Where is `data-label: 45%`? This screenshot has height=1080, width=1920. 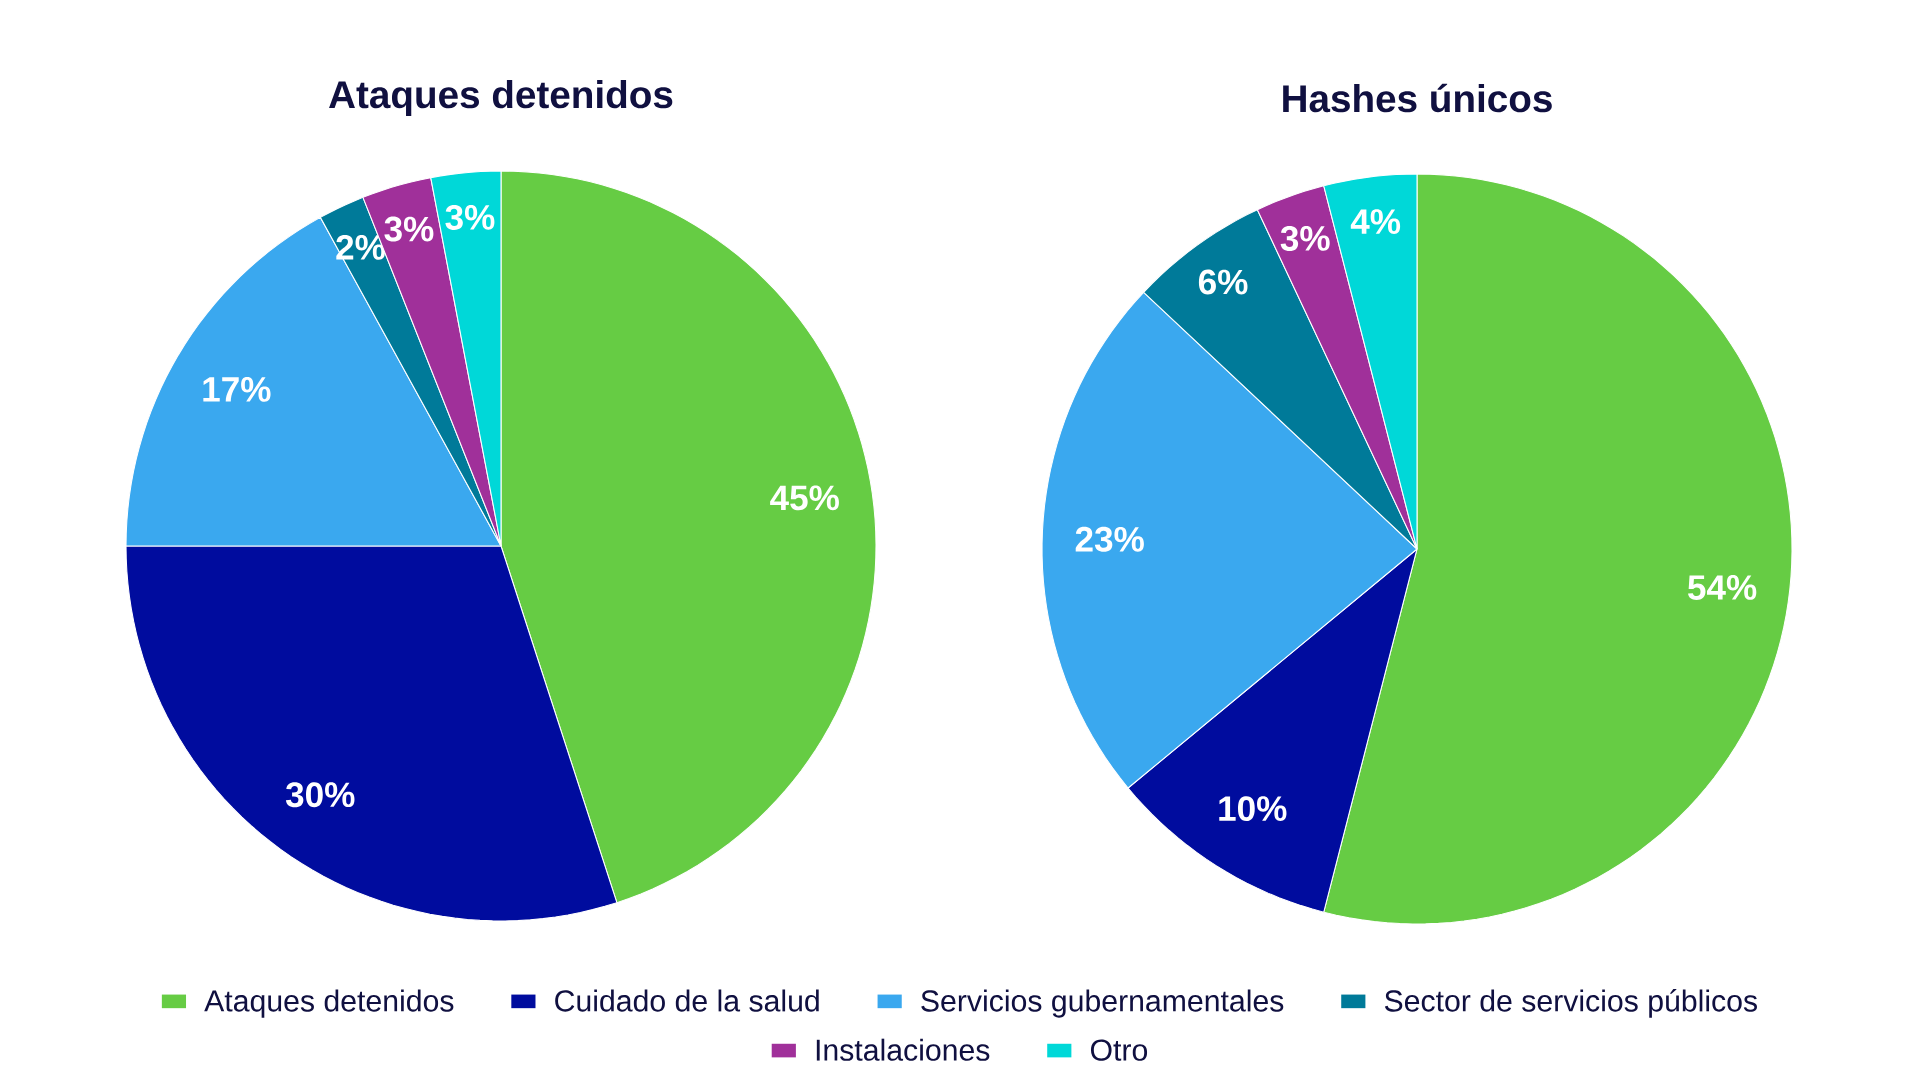
data-label: 45% is located at coordinates (804, 498).